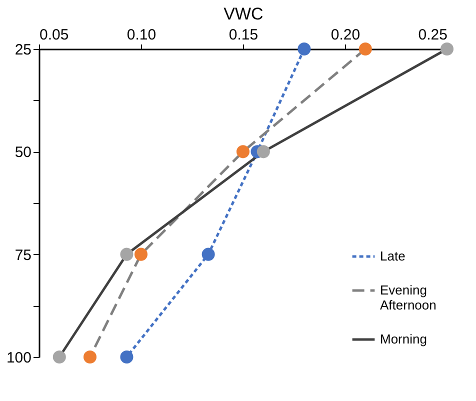  Describe the element at coordinates (243, 35) in the screenshot. I see `x-tick-label: 0.15` at that location.